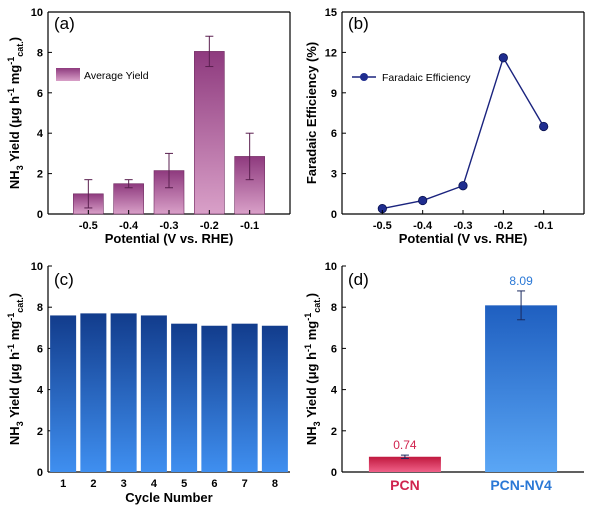 The width and height of the screenshot is (600, 512). I want to click on data-label: 0.74, so click(405, 445).